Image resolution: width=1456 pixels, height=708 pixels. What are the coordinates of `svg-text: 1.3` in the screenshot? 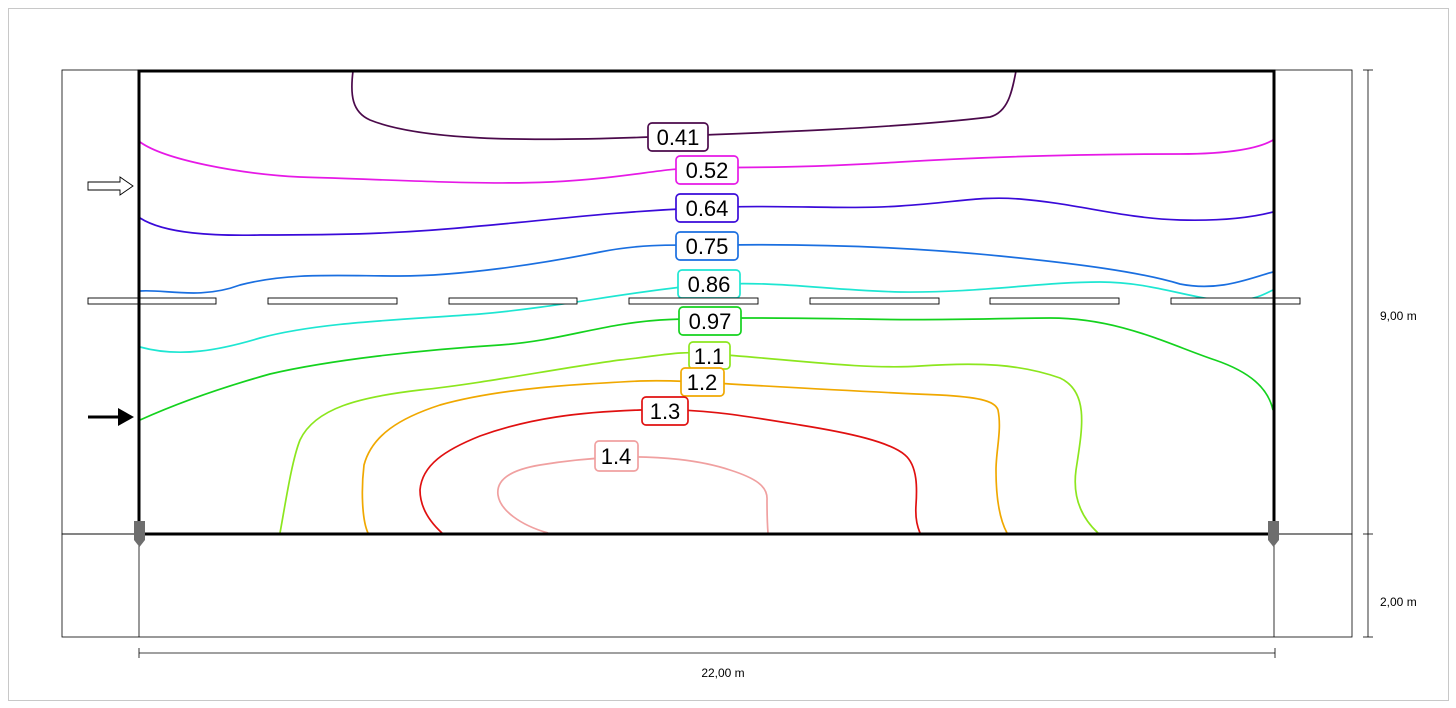 It's located at (665, 411).